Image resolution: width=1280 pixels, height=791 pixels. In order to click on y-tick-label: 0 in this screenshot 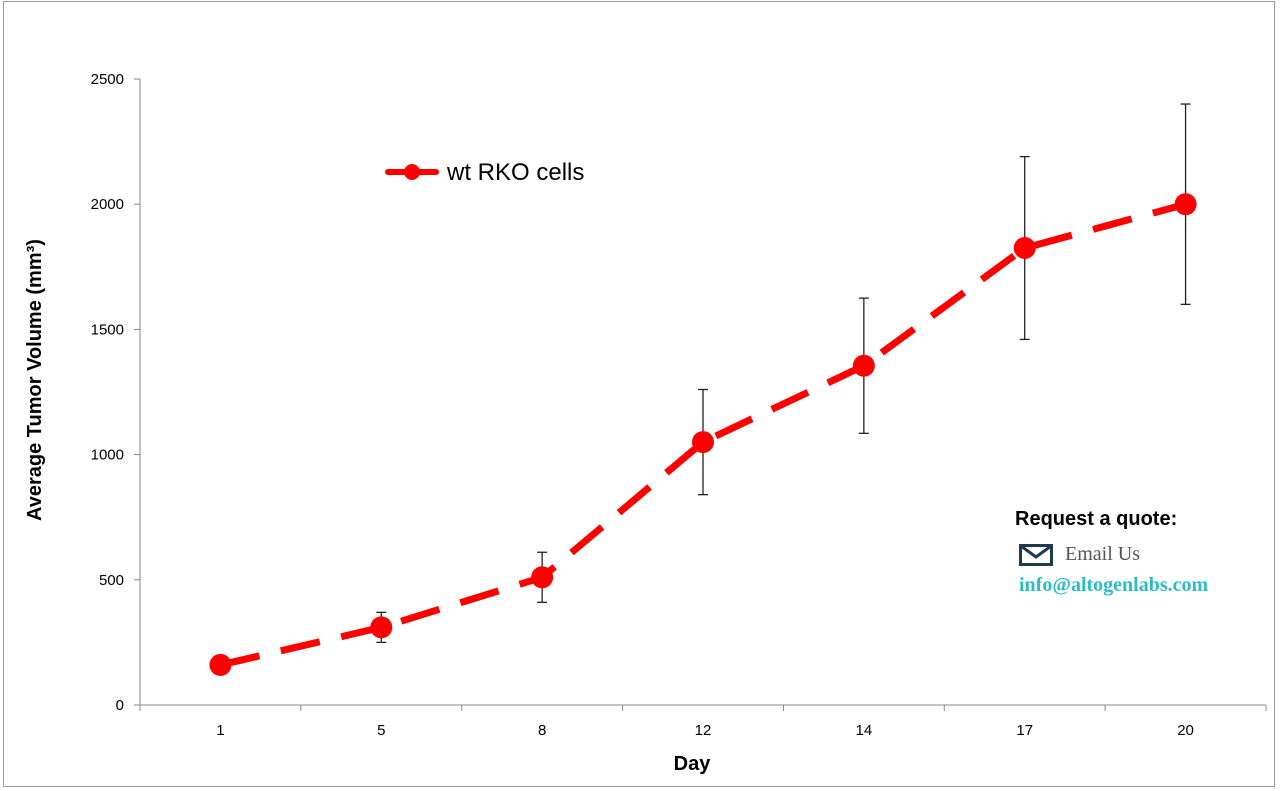, I will do `click(120, 705)`.